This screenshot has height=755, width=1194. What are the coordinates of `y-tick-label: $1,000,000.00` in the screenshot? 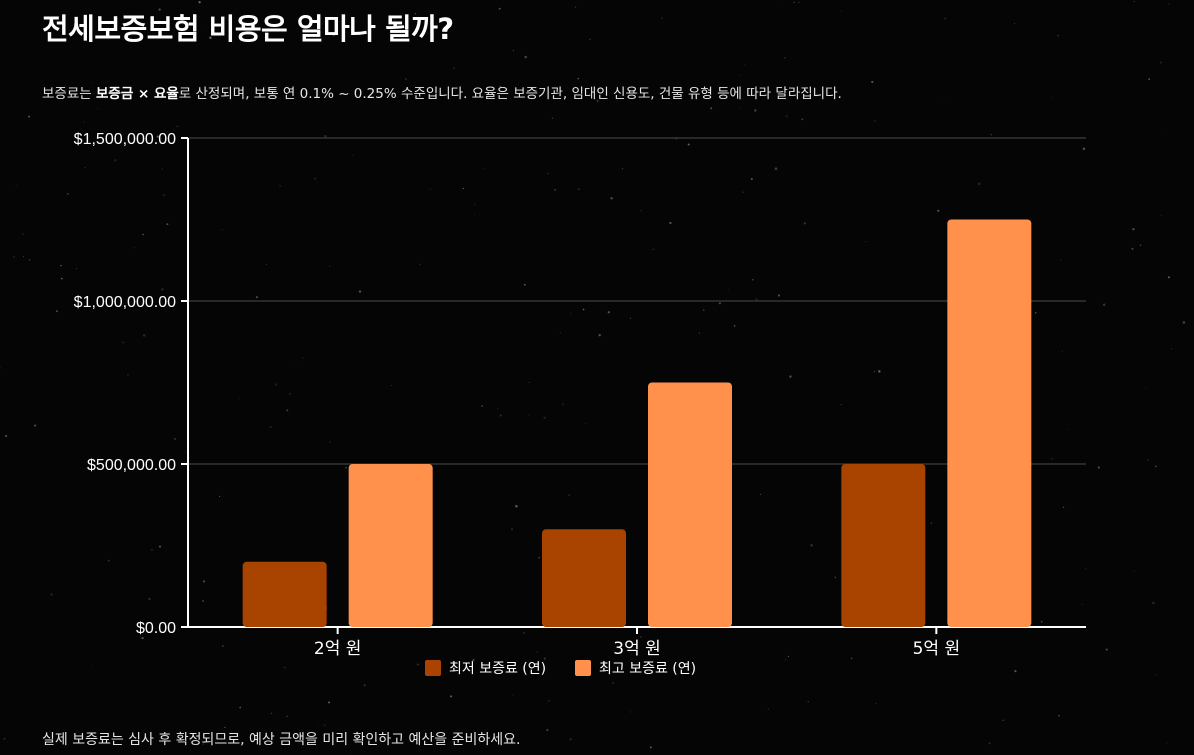 It's located at (125, 302).